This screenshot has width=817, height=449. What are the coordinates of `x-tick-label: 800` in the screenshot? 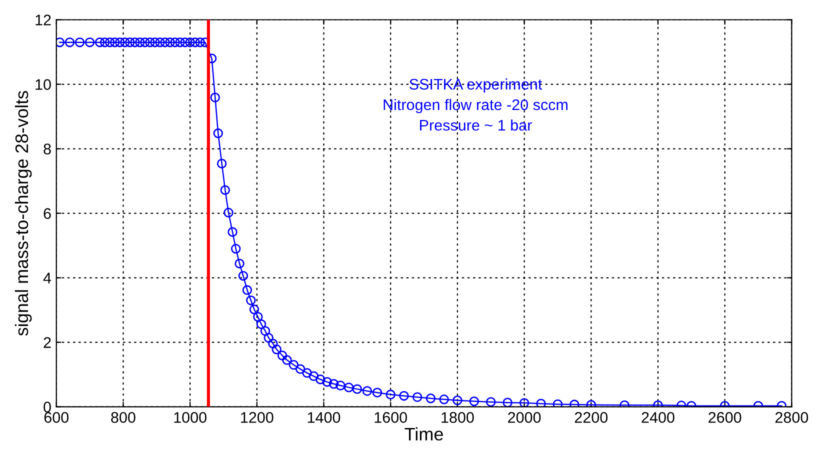 It's located at (123, 417).